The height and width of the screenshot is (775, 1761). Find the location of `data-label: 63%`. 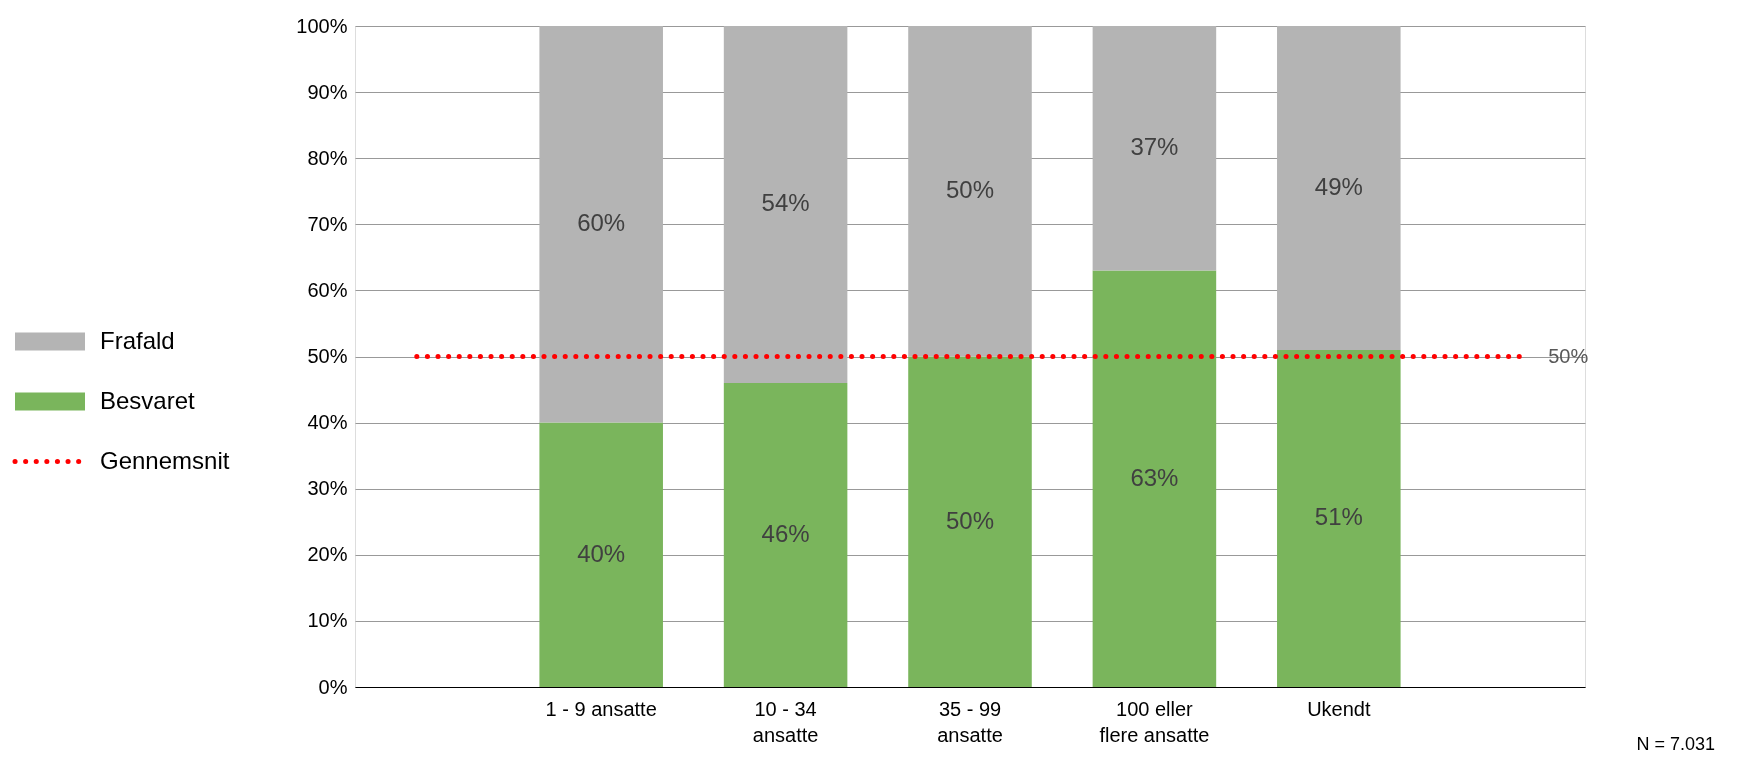

data-label: 63% is located at coordinates (1154, 477).